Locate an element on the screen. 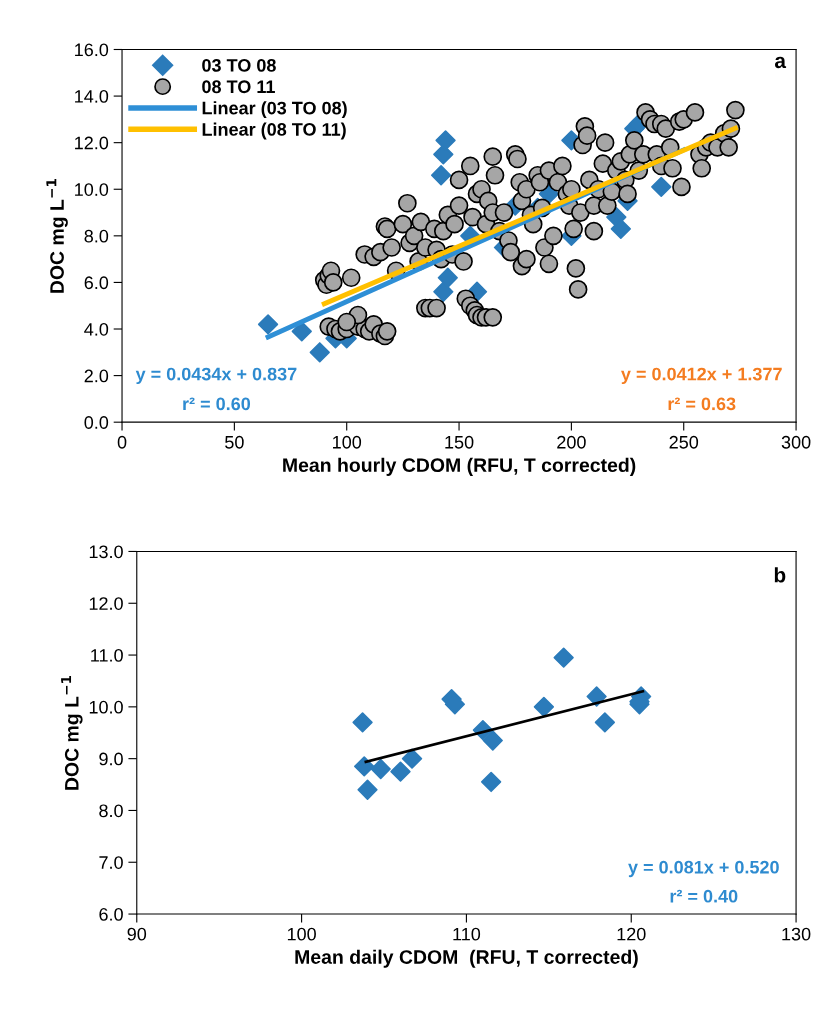  y-tick-label: 2.0 is located at coordinates (96, 376).